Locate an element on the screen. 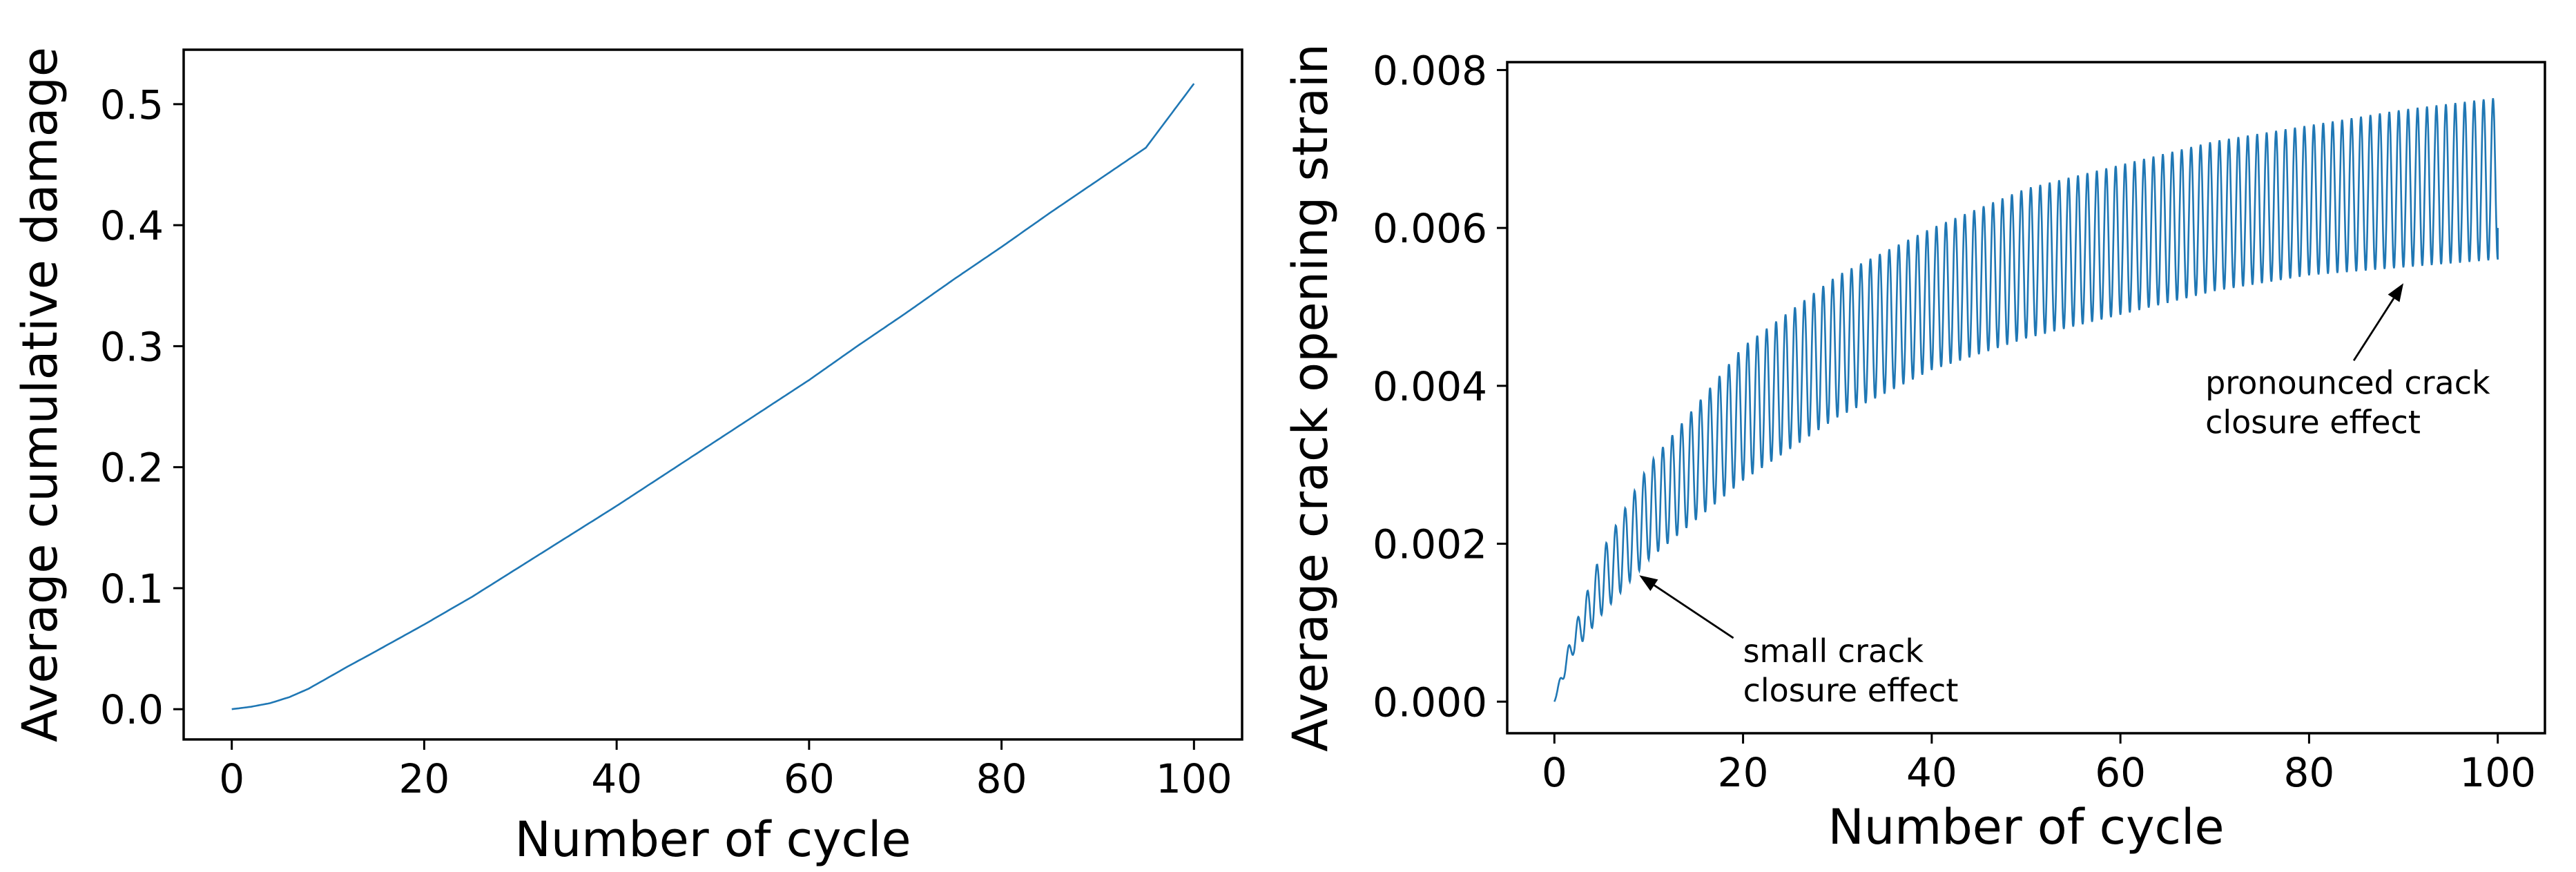 The image size is (2576, 872). annotation-line: pronounced crack is located at coordinates (2347, 382).